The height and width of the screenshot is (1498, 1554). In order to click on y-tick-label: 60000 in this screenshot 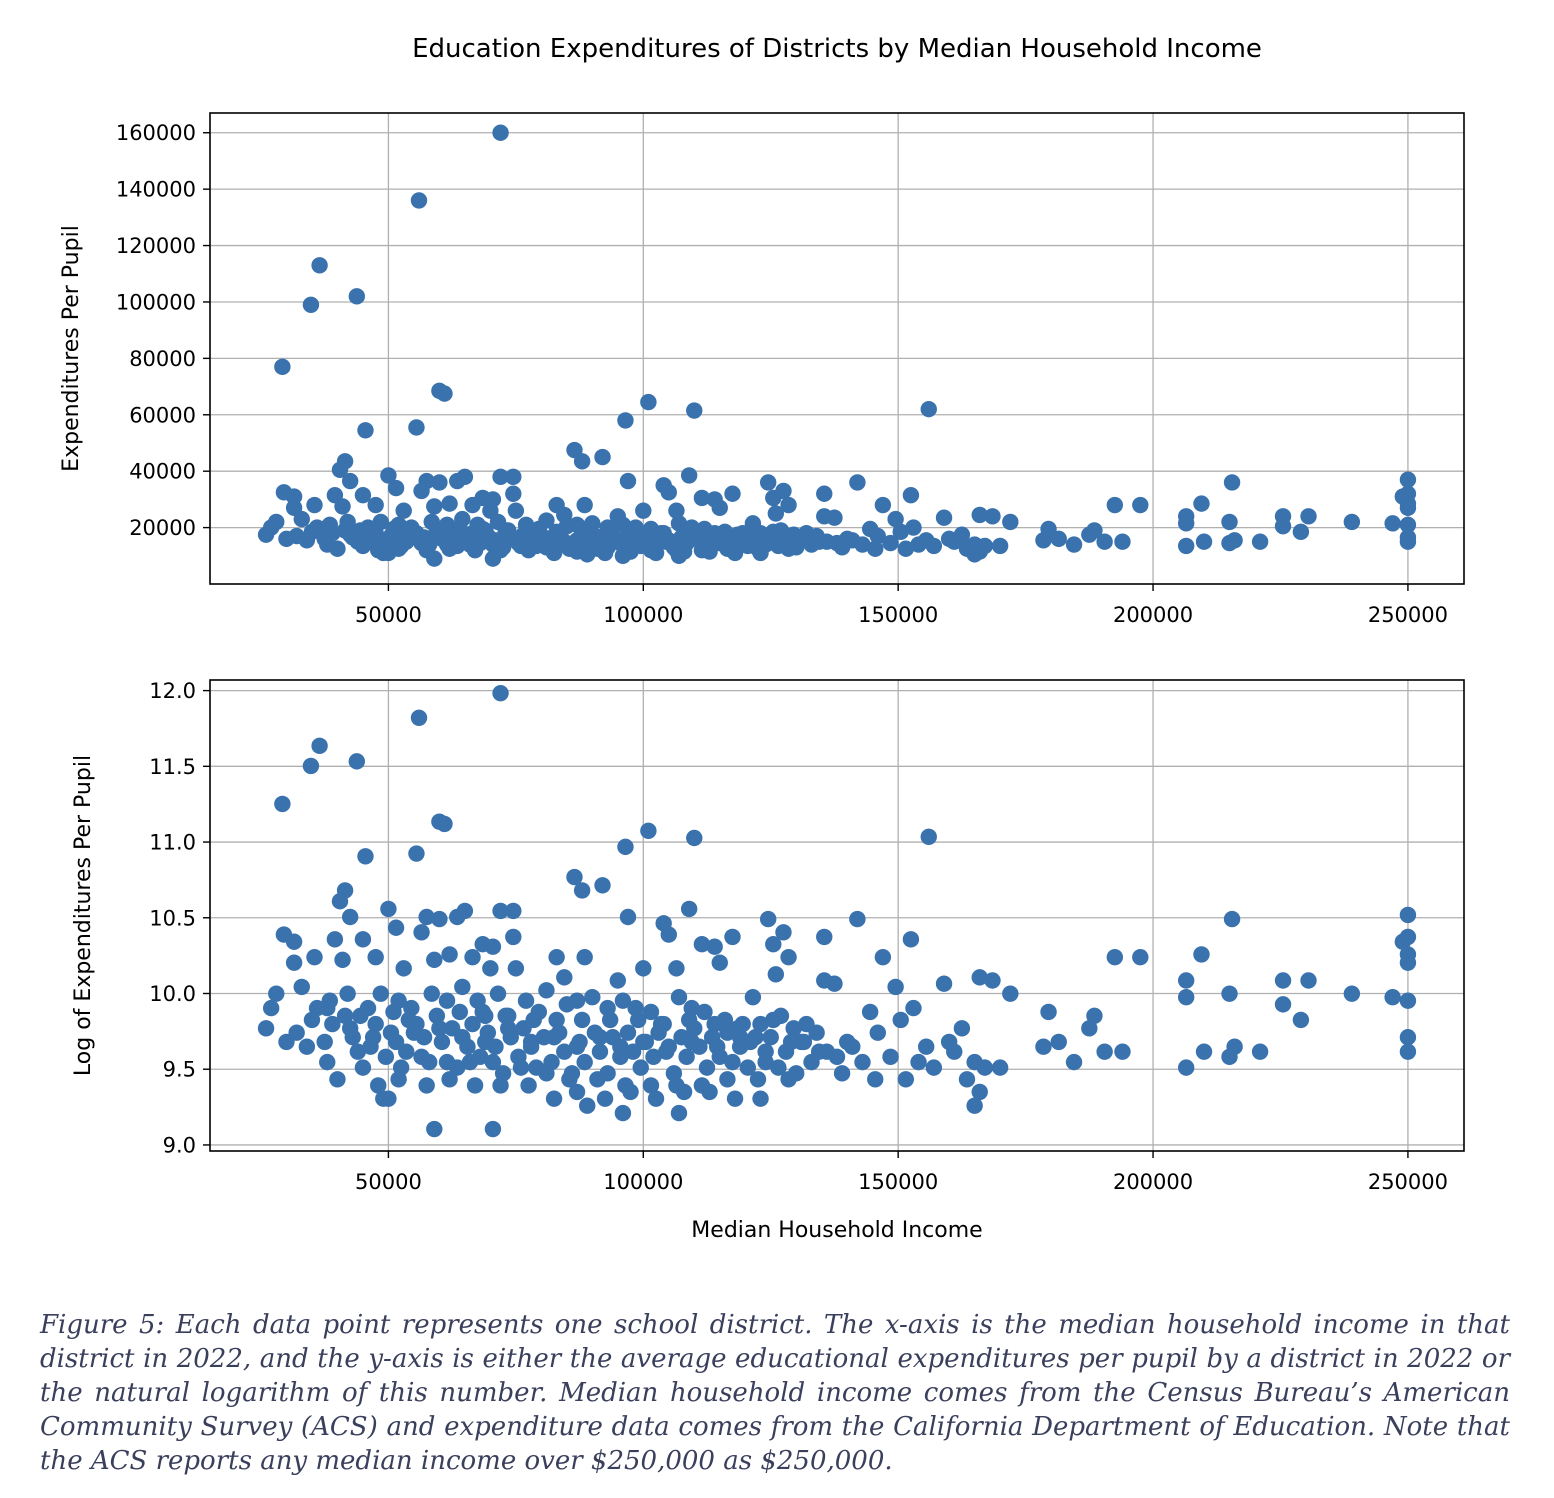, I will do `click(162, 415)`.